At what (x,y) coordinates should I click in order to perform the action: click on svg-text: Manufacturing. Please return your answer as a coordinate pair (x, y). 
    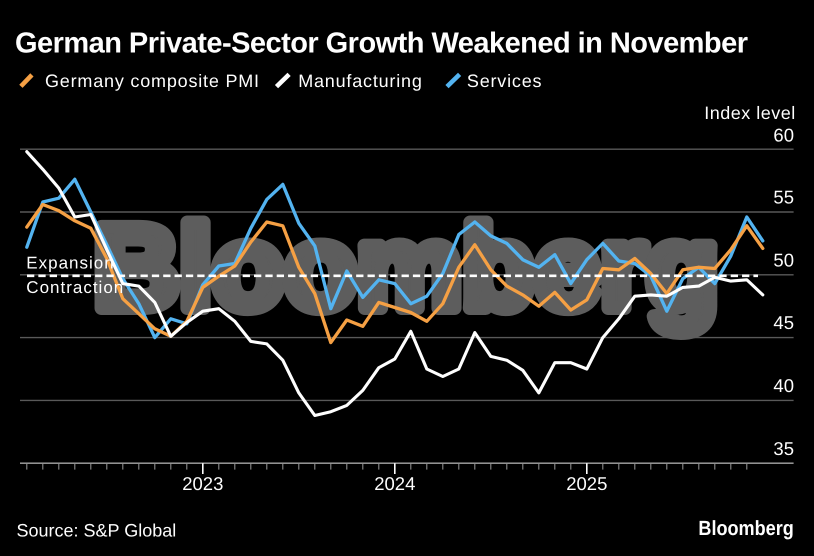
    Looking at the image, I should click on (360, 81).